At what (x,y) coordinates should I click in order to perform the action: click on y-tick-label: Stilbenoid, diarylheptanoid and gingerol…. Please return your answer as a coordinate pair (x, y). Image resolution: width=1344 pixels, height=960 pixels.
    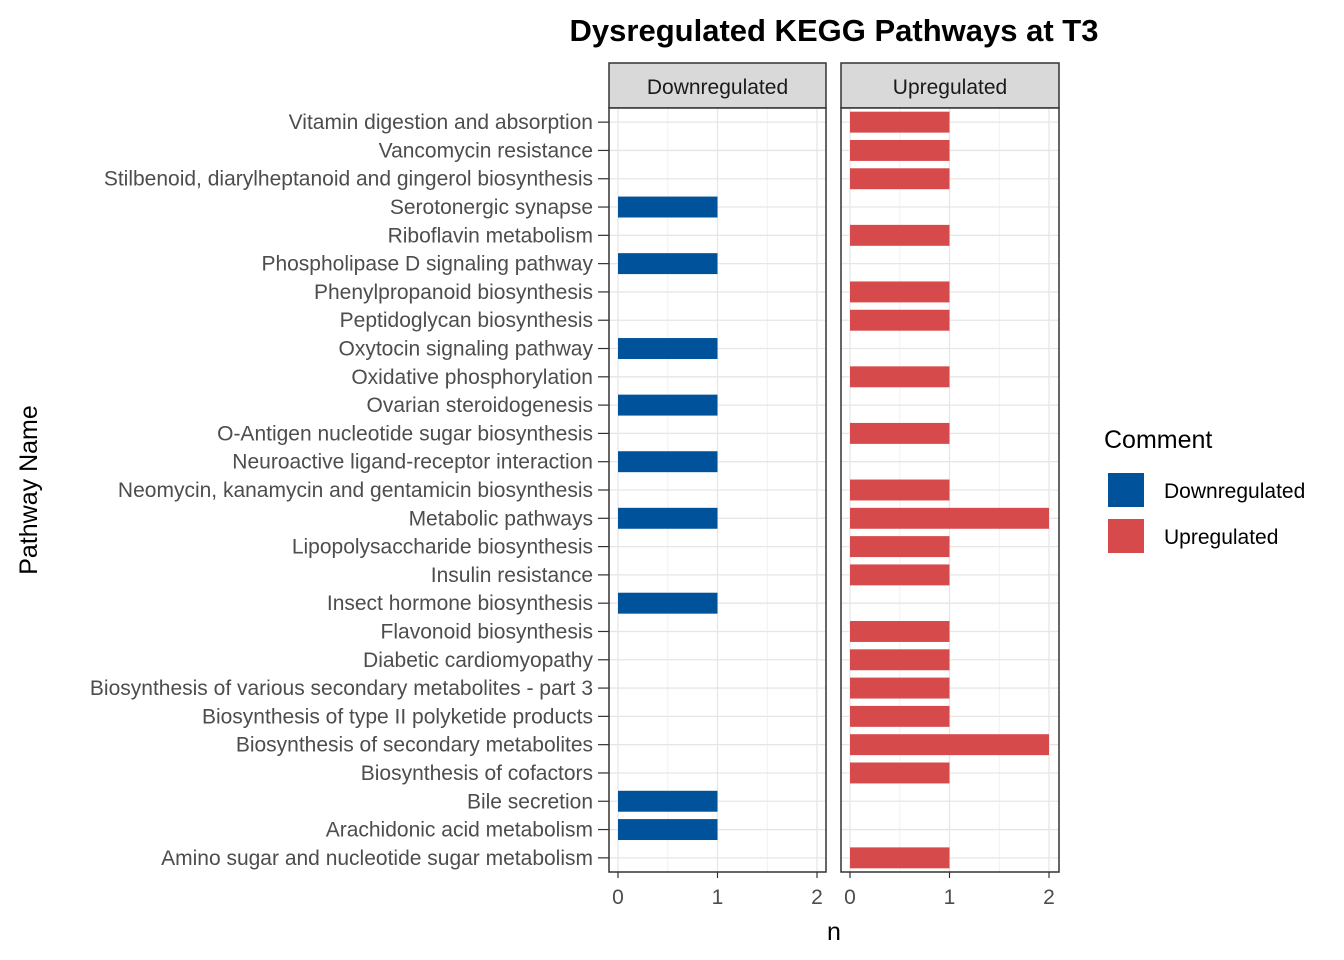
    Looking at the image, I should click on (348, 179).